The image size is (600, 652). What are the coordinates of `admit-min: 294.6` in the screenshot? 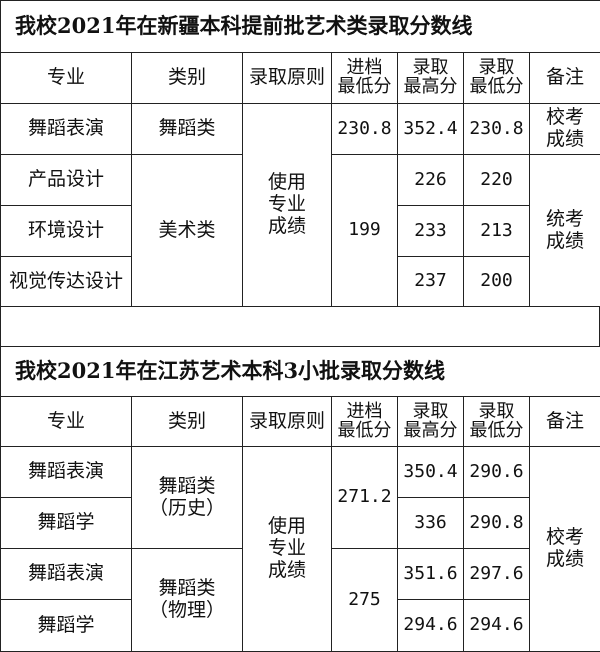 It's located at (497, 626).